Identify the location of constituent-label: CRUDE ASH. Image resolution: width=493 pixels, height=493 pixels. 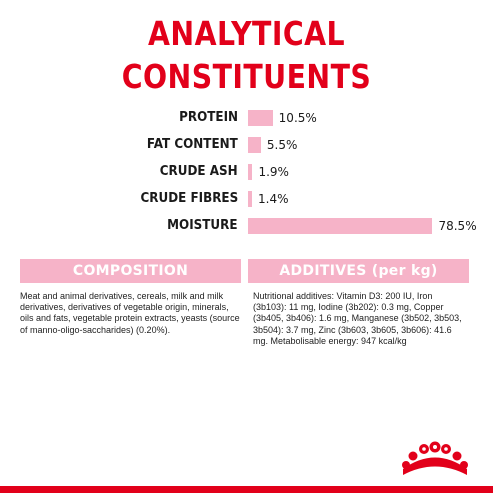
(199, 172).